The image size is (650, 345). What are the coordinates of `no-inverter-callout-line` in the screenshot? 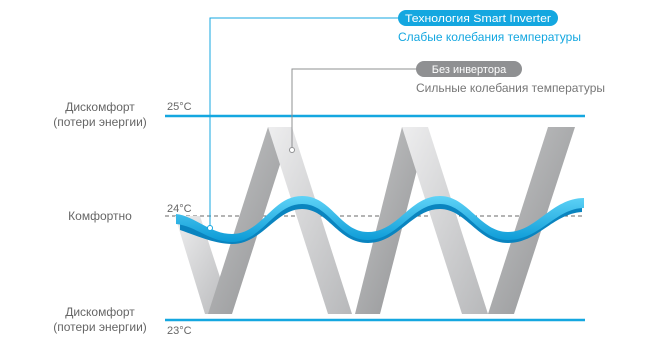 It's located at (354, 109).